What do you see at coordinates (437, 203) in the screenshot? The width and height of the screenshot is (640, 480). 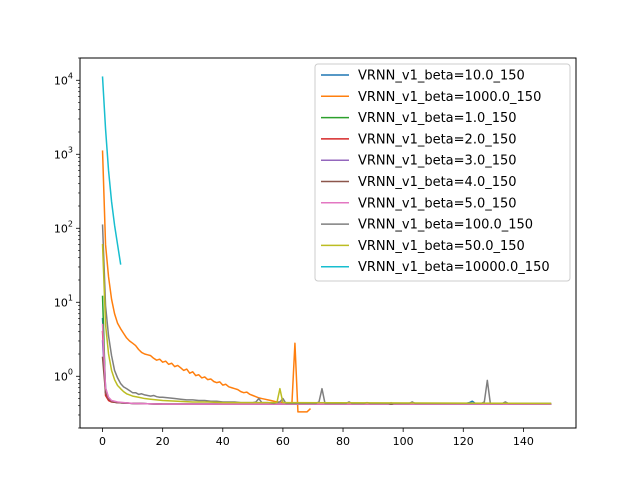 I see `legend-label: VRNN_v1_beta=5.0_150` at bounding box center [437, 203].